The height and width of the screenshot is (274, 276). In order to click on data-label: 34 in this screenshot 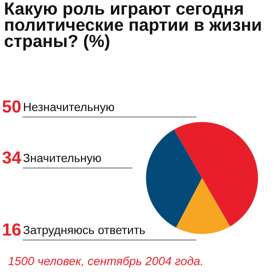, I will do `click(12, 157)`.